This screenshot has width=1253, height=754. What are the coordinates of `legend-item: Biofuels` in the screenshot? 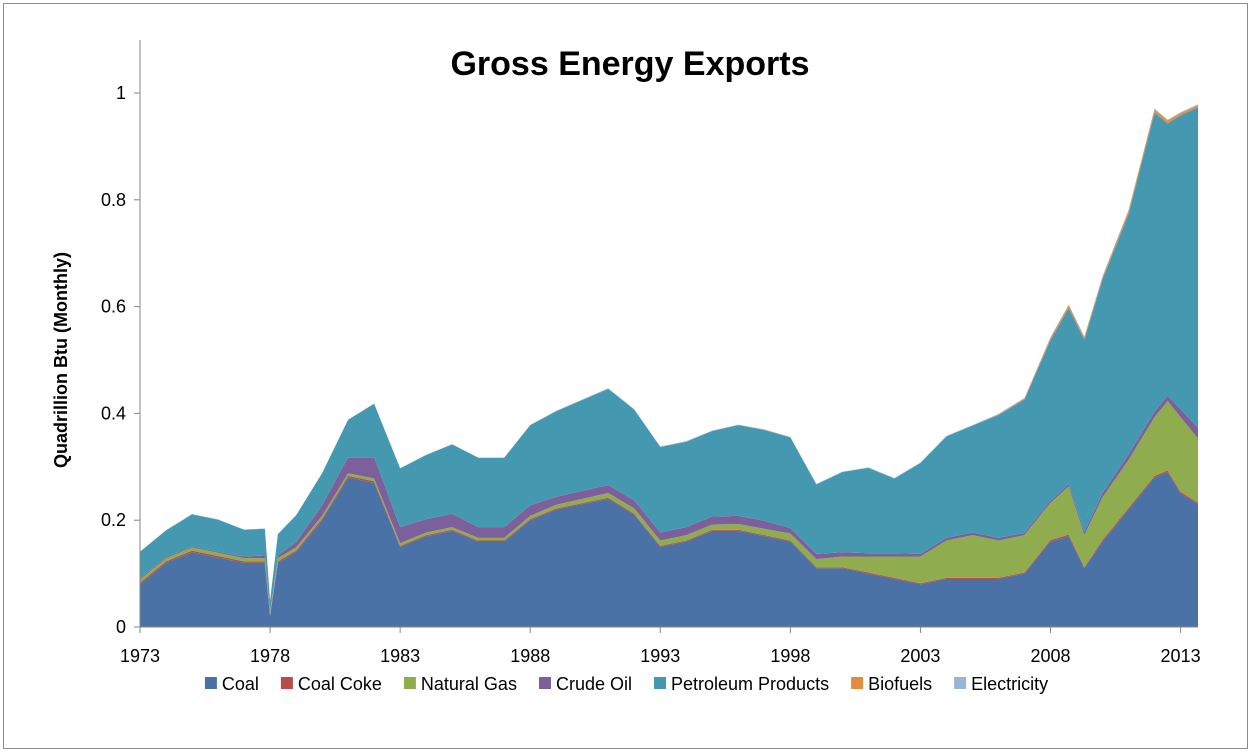 It's located at (891, 684).